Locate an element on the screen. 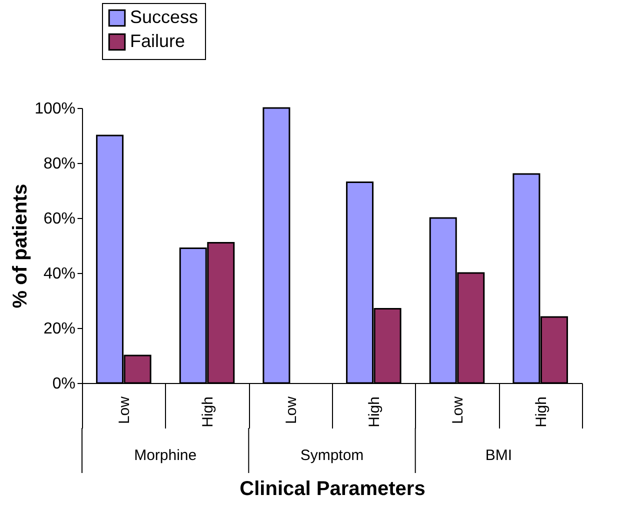  x-axis-title: Clinical Parameters is located at coordinates (333, 489).